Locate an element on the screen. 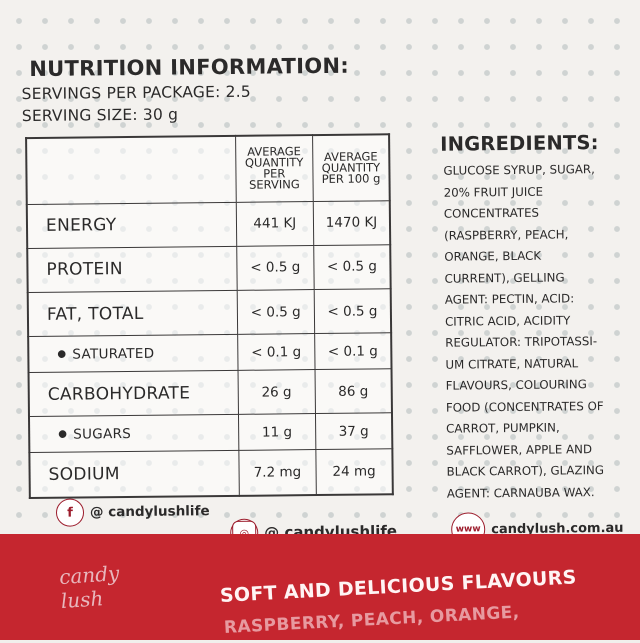 The width and height of the screenshot is (640, 643). row-label: CARBOHYDRATE is located at coordinates (133, 393).